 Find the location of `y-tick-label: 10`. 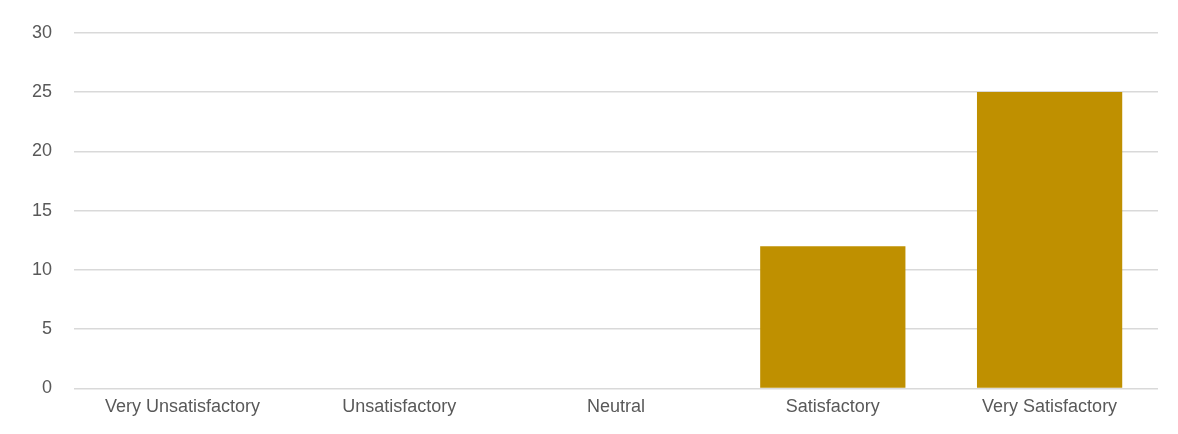

y-tick-label: 10 is located at coordinates (42, 268).